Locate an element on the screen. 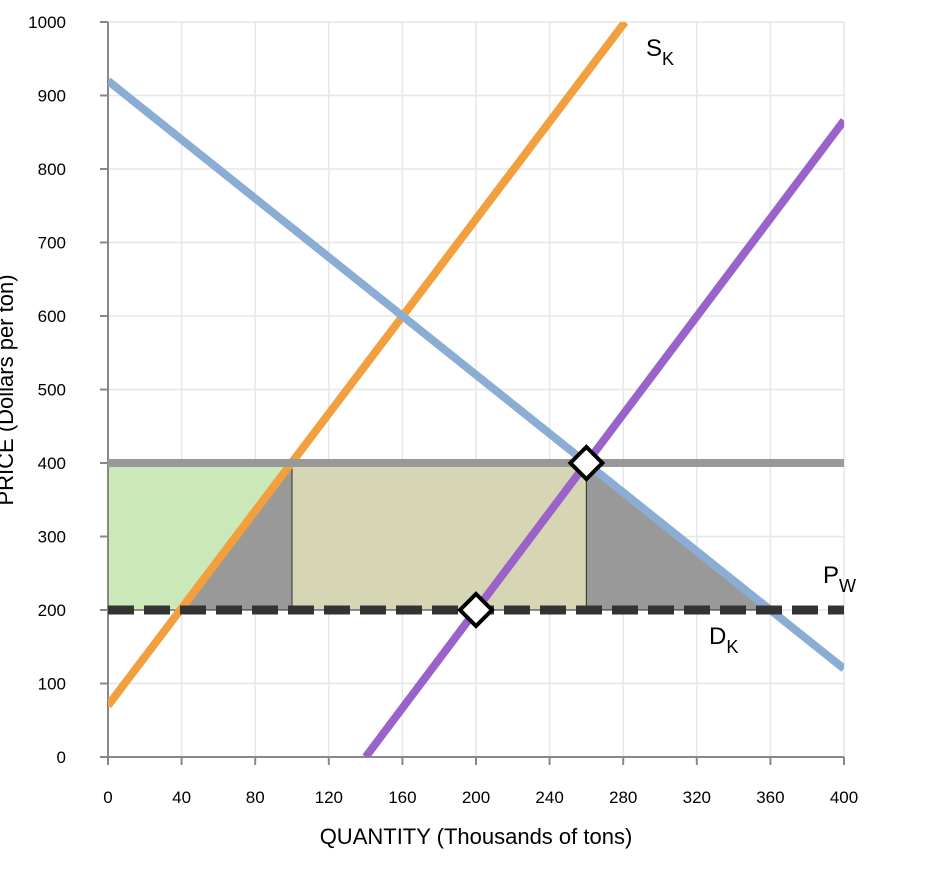 This screenshot has width=940, height=874. x-tick-label: 0 is located at coordinates (107, 797).